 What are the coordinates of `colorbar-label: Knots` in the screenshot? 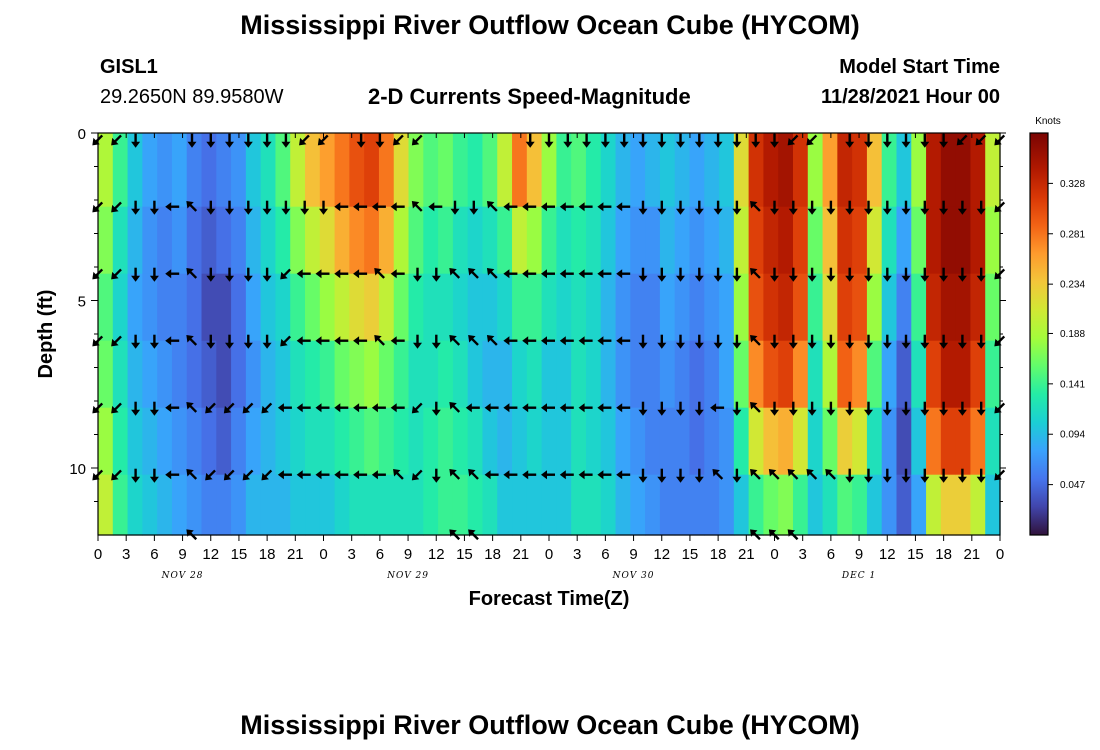 It's located at (1048, 121).